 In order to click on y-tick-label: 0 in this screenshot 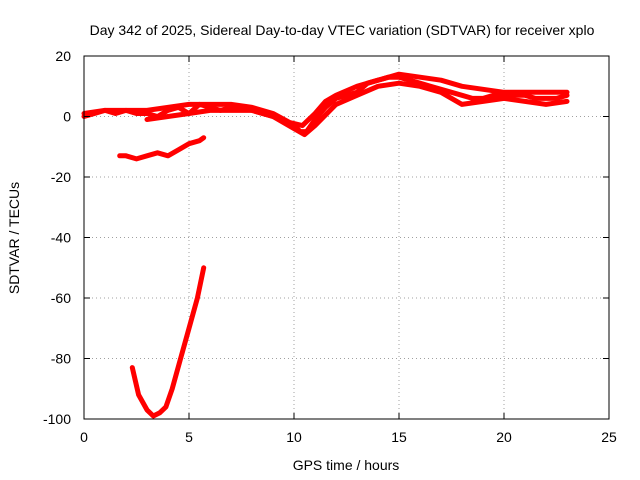, I will do `click(67, 117)`.